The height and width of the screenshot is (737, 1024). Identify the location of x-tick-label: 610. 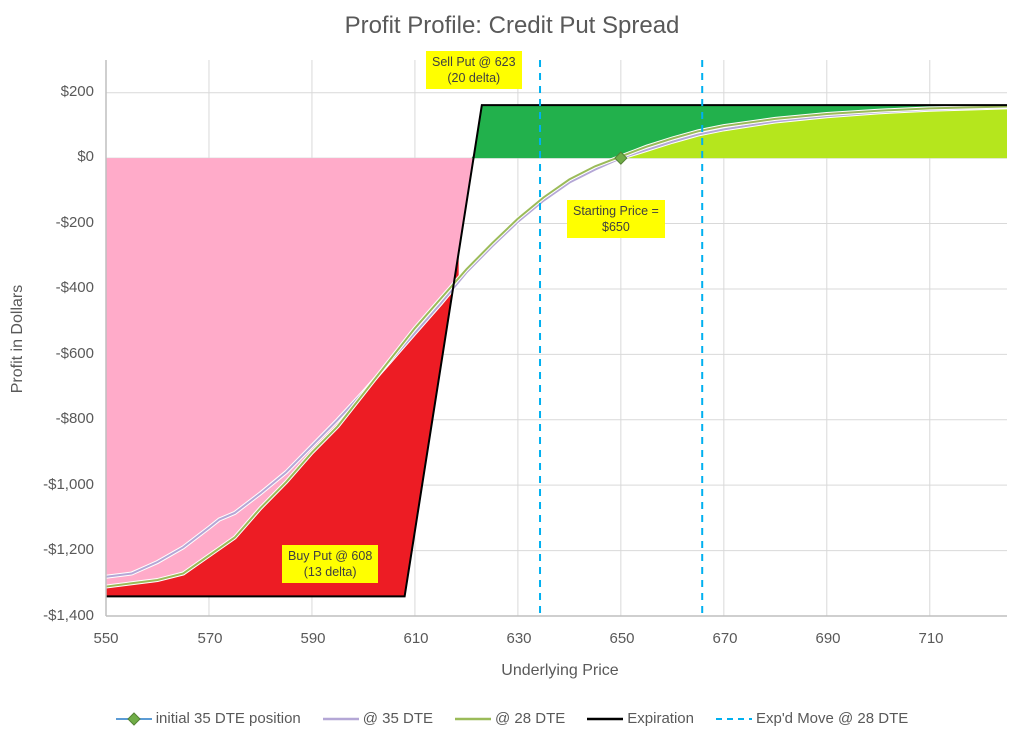
(416, 638).